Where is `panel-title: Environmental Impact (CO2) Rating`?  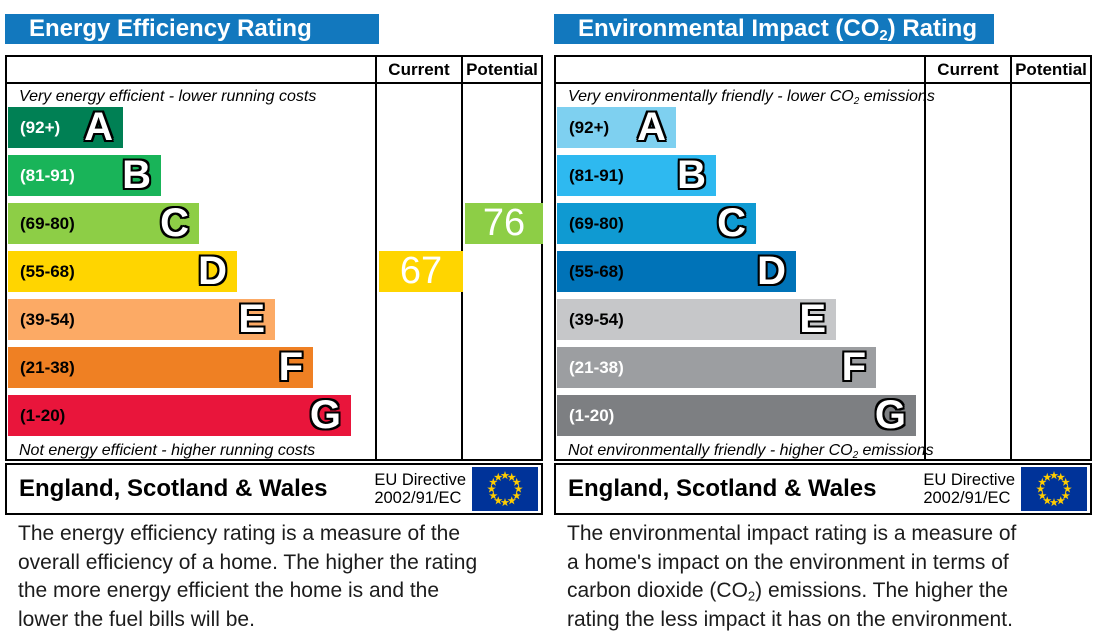
panel-title: Environmental Impact (CO2) Rating is located at coordinates (774, 29).